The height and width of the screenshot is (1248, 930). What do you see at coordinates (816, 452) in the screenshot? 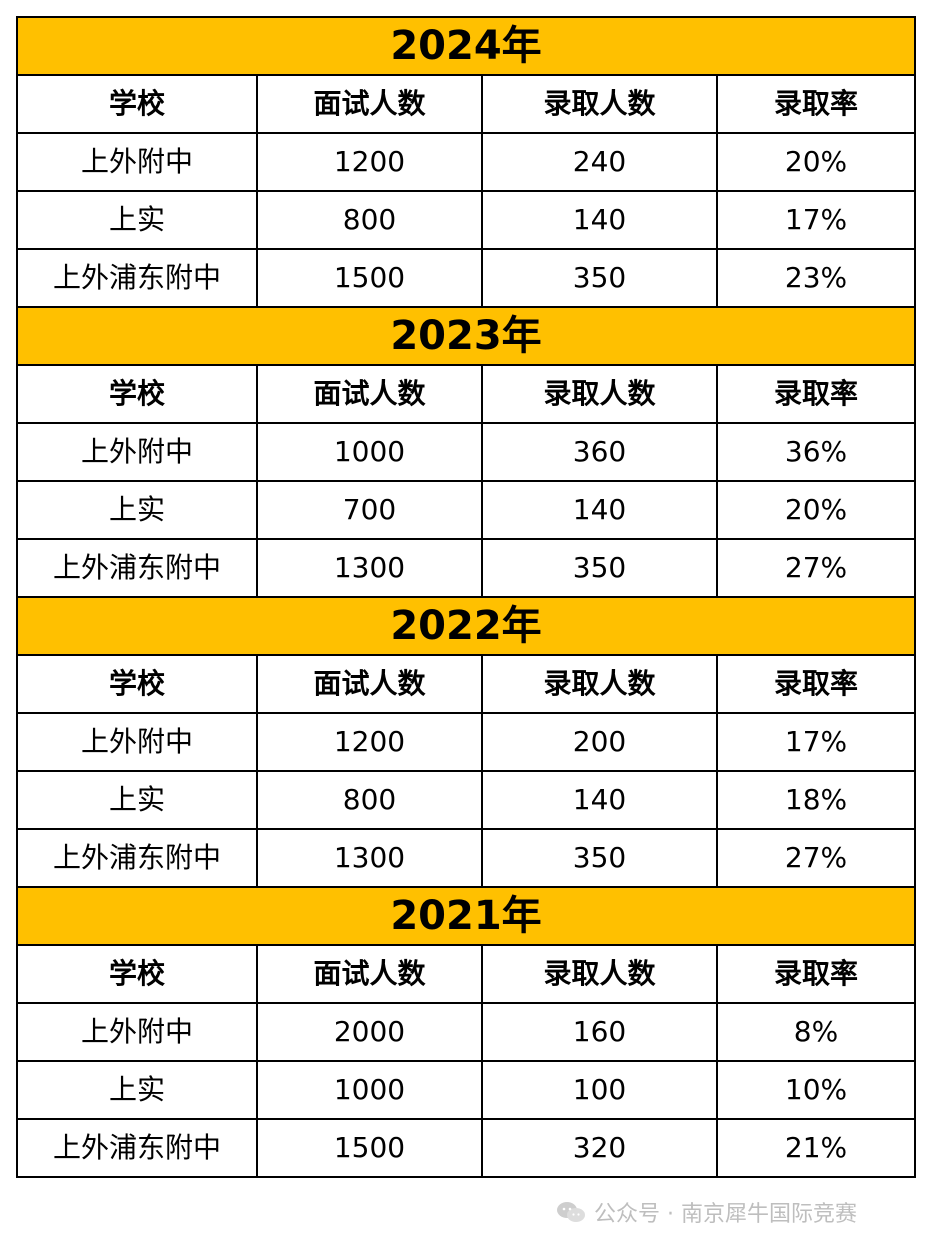
I see `cell-rate: 36%` at bounding box center [816, 452].